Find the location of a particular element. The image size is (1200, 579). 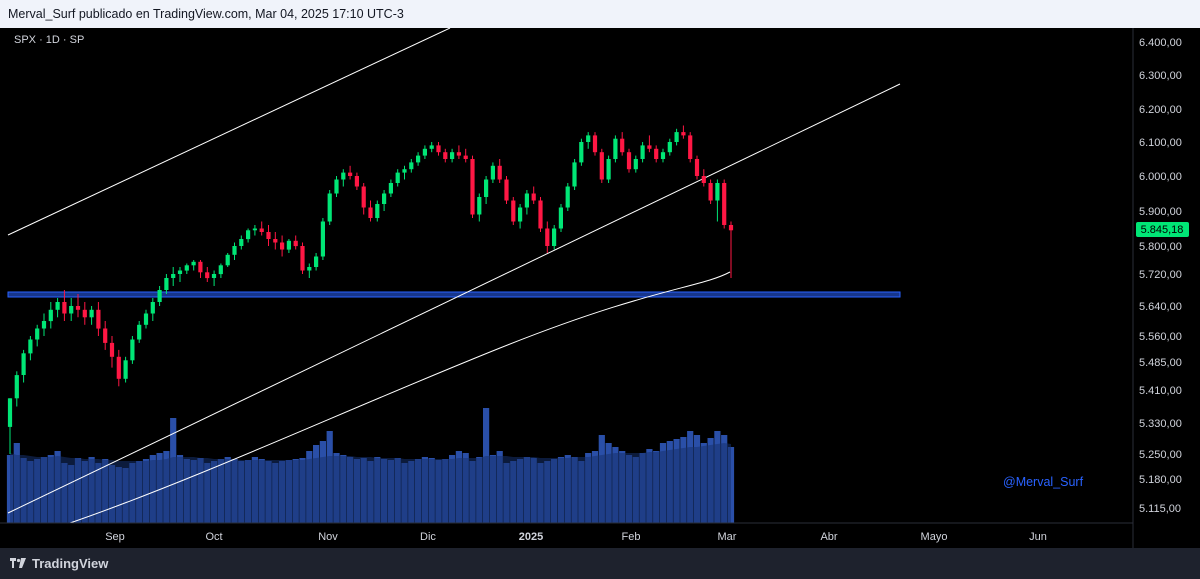

price-tick-label: 5.640,00 is located at coordinates (1160, 307).